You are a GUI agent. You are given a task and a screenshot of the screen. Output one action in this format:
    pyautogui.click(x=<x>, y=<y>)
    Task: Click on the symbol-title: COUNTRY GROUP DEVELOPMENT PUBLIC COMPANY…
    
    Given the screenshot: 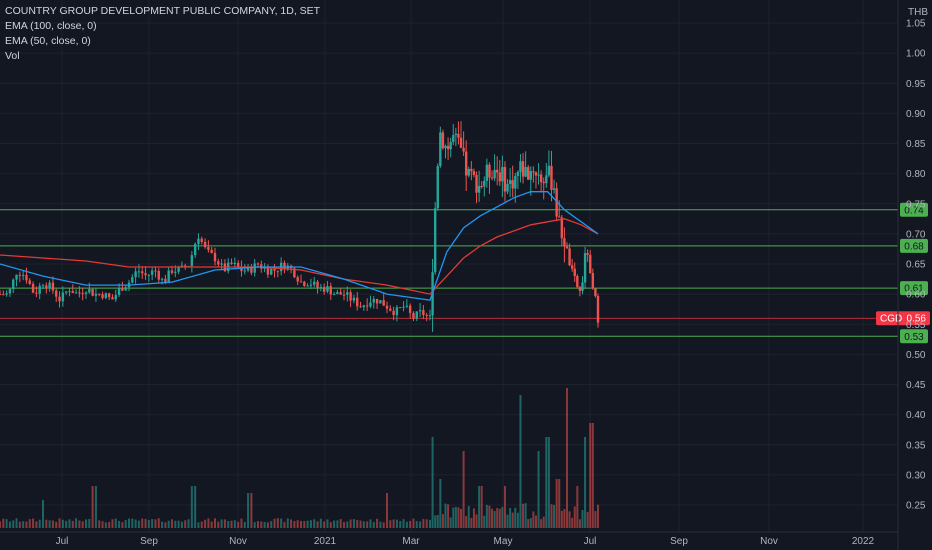 What is the action you would take?
    pyautogui.click(x=163, y=11)
    